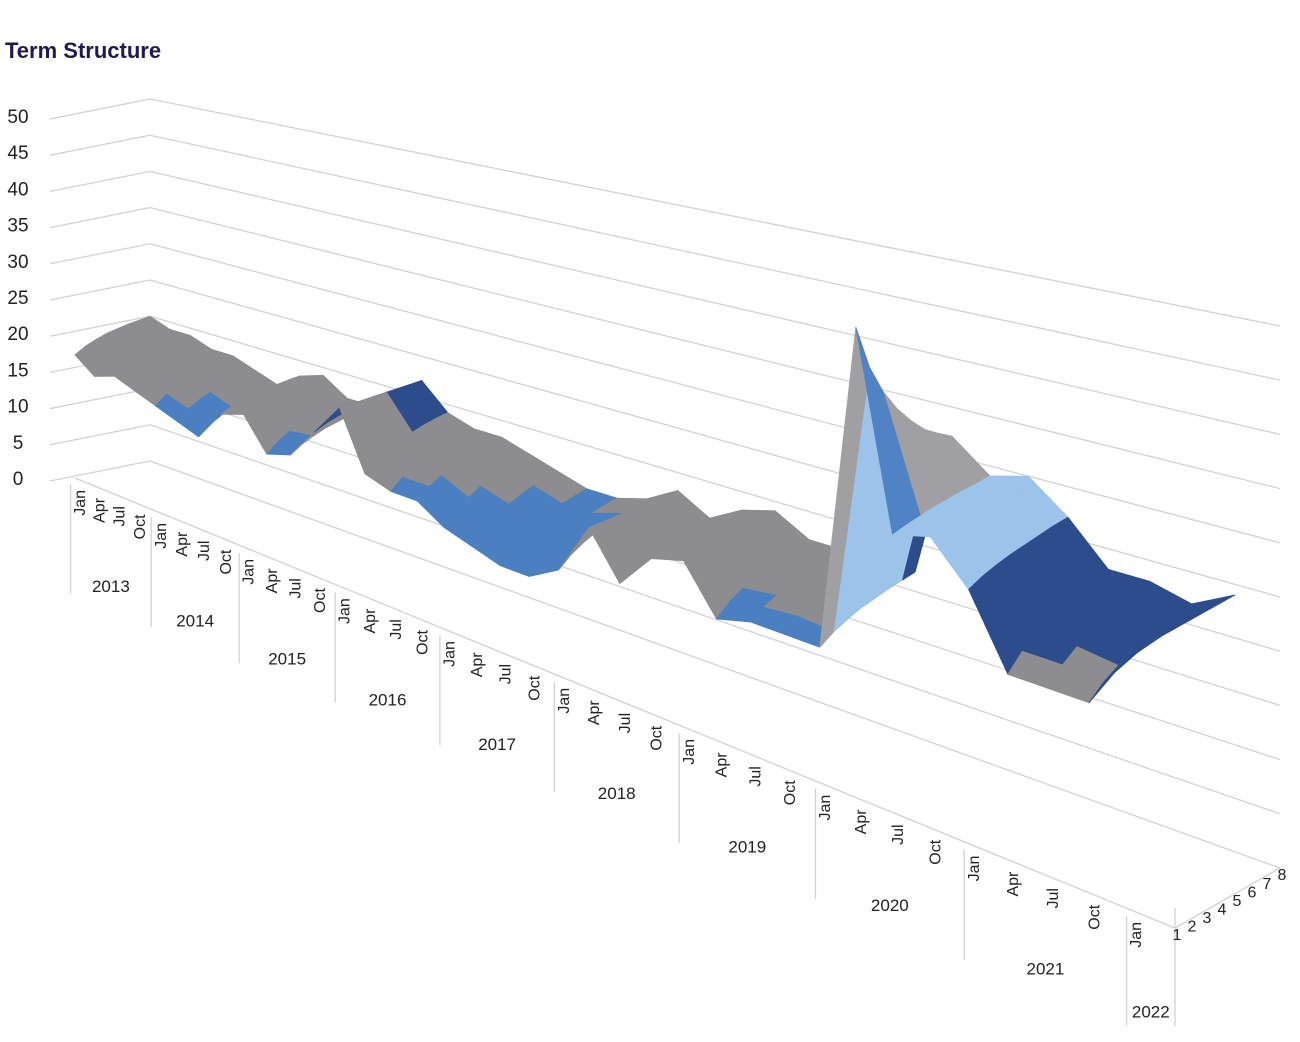  I want to click on y-tick-label: 5, so click(18, 443).